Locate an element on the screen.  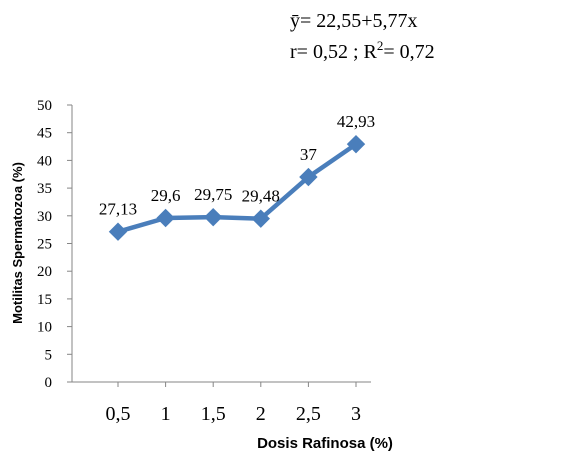
y-tick-label: 35 is located at coordinates (44, 189).